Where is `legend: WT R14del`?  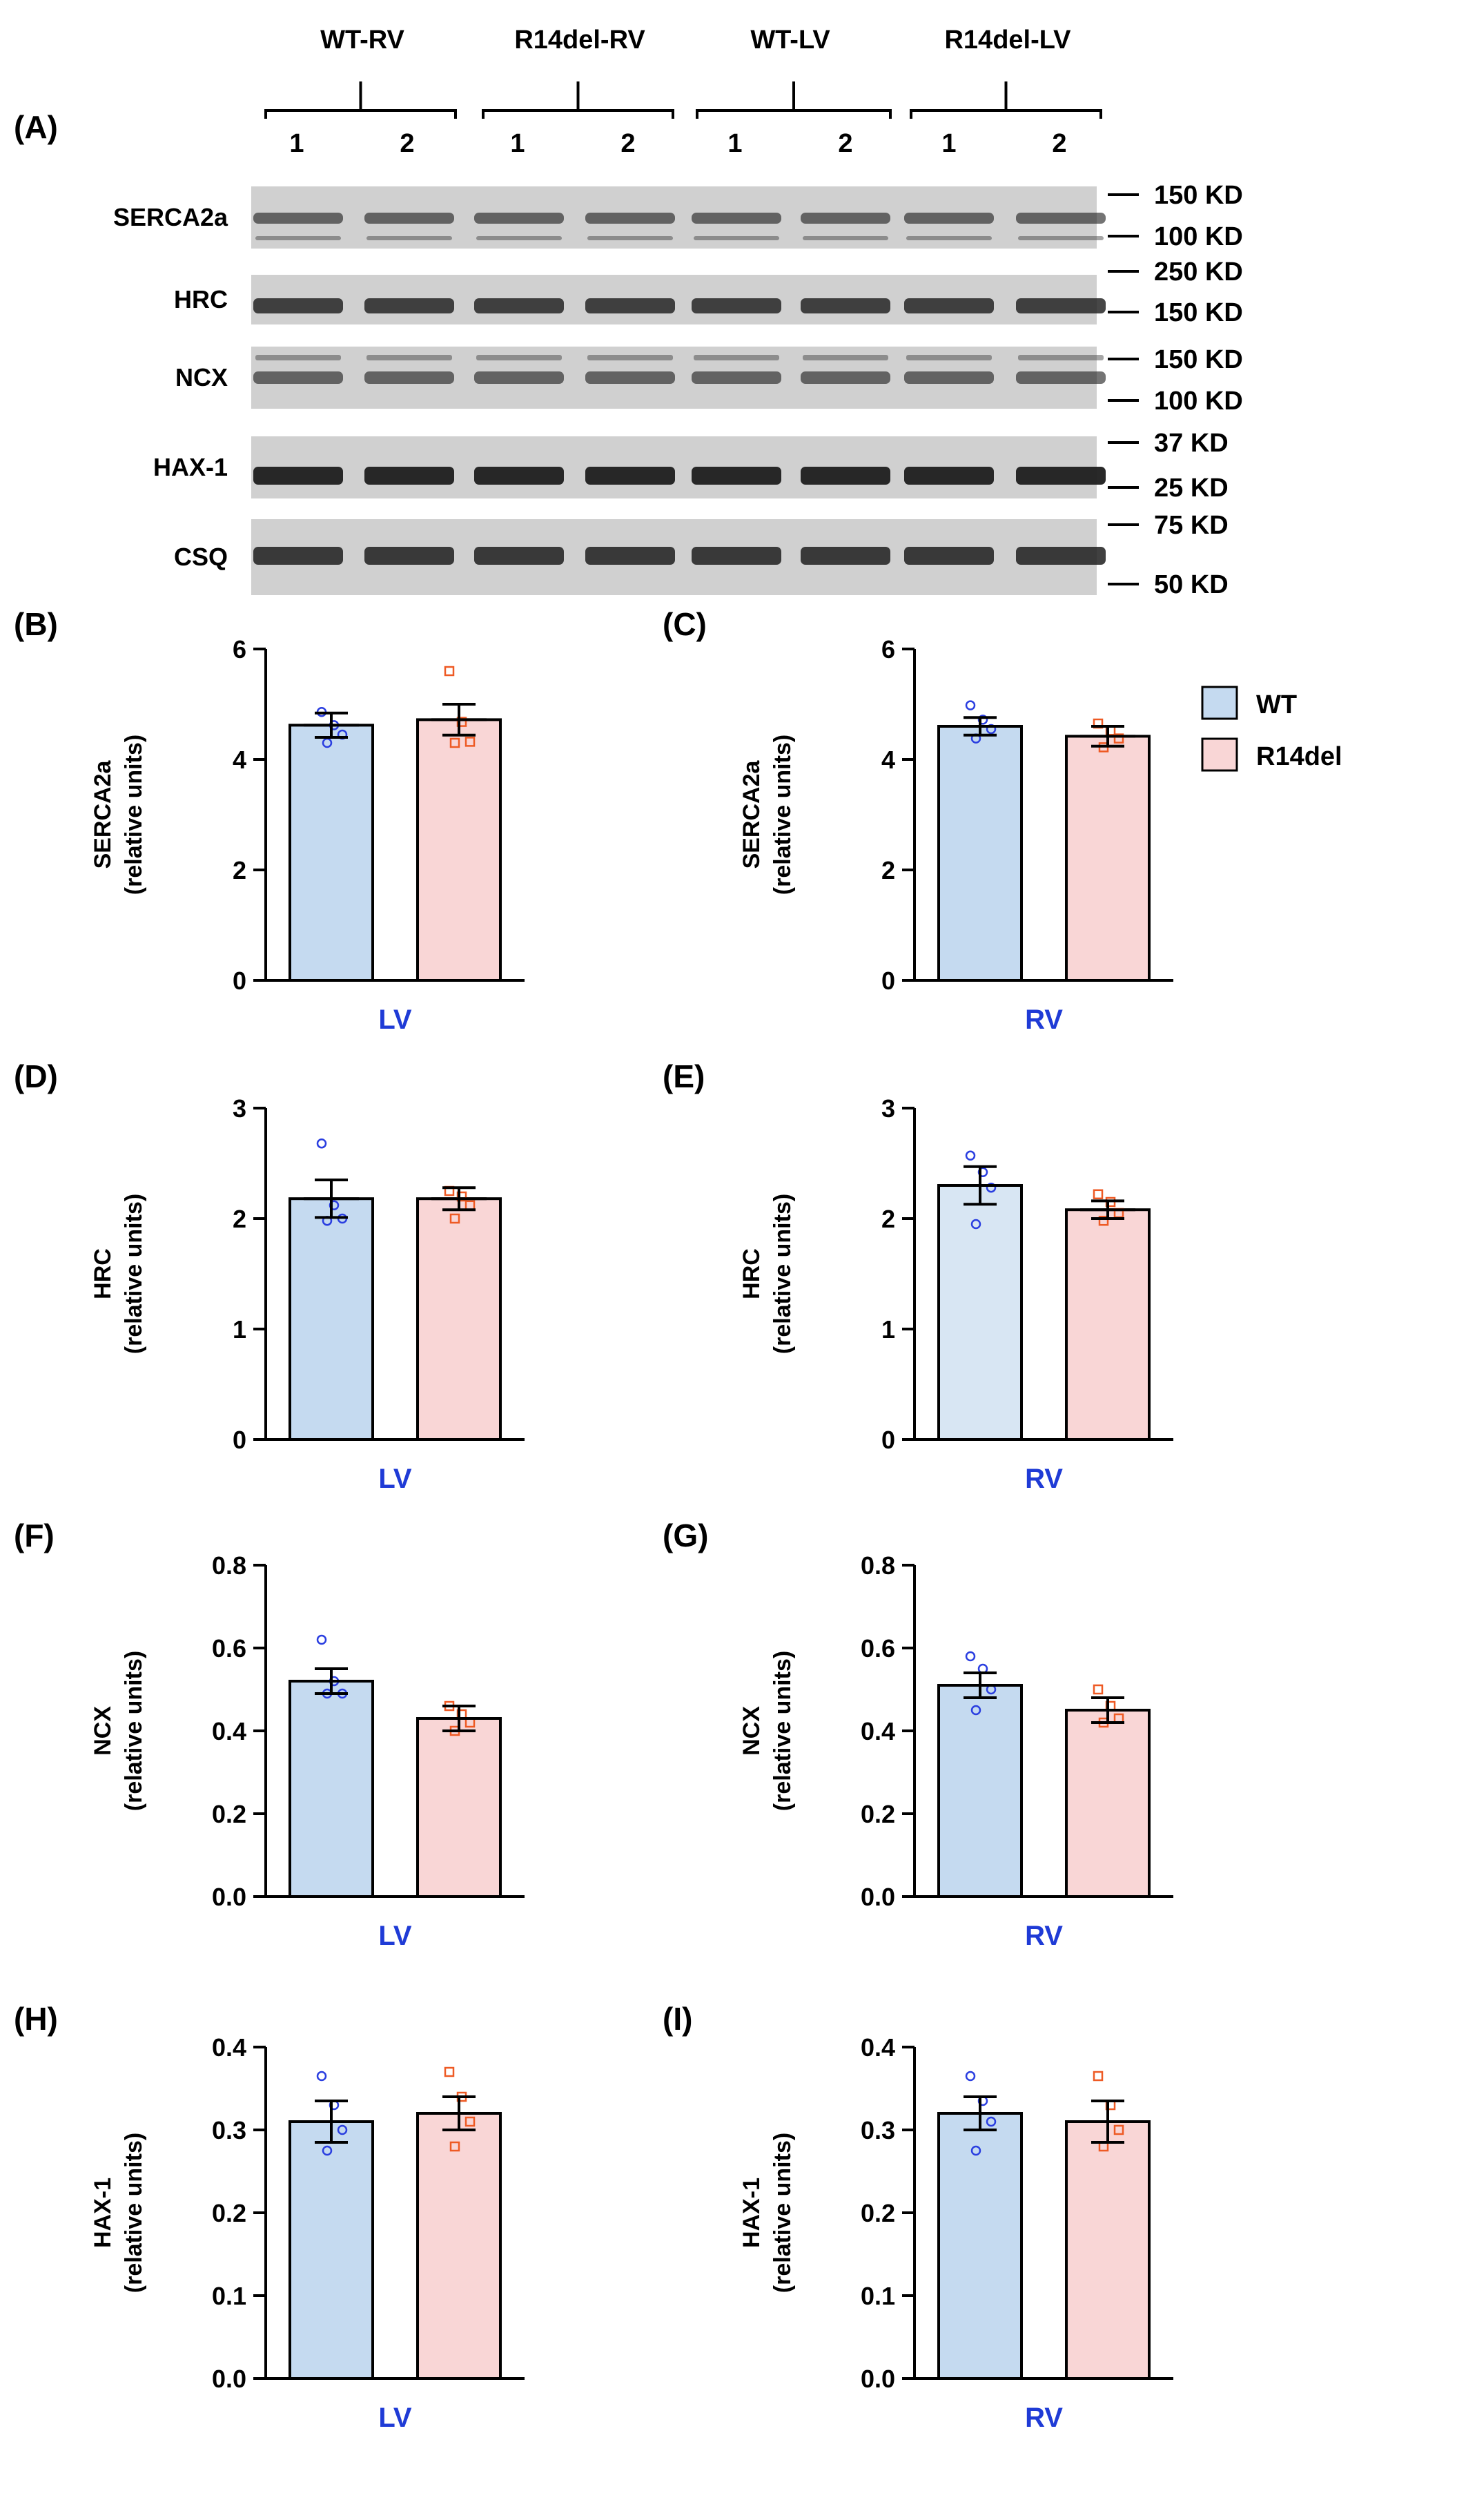
legend: WT R14del is located at coordinates (1271, 729).